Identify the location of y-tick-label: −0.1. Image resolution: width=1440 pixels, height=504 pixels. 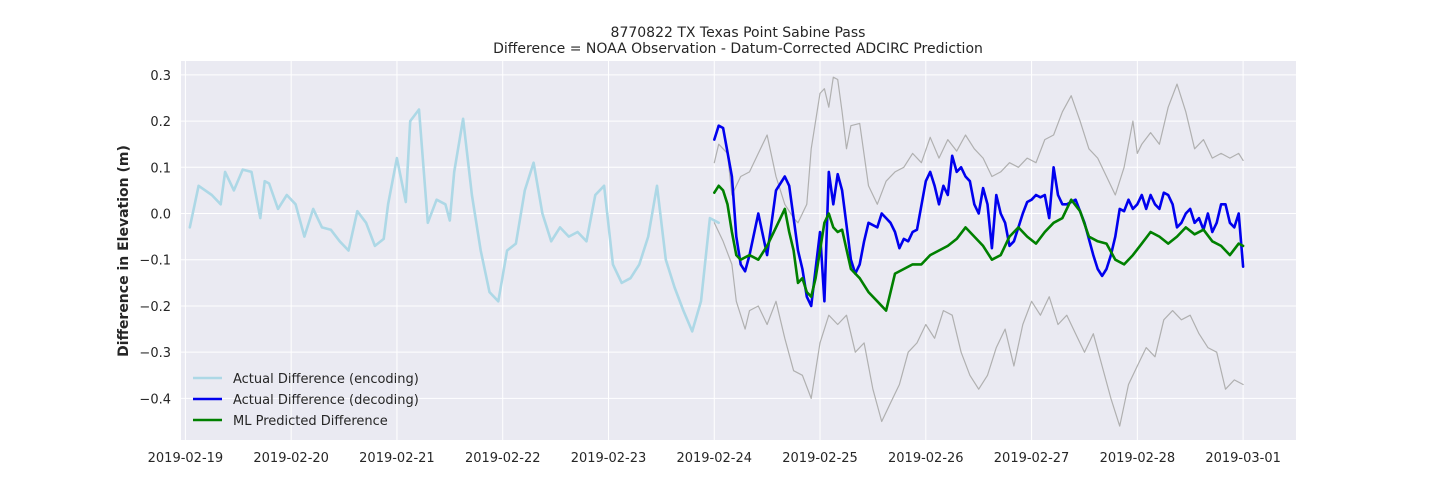
(155, 261).